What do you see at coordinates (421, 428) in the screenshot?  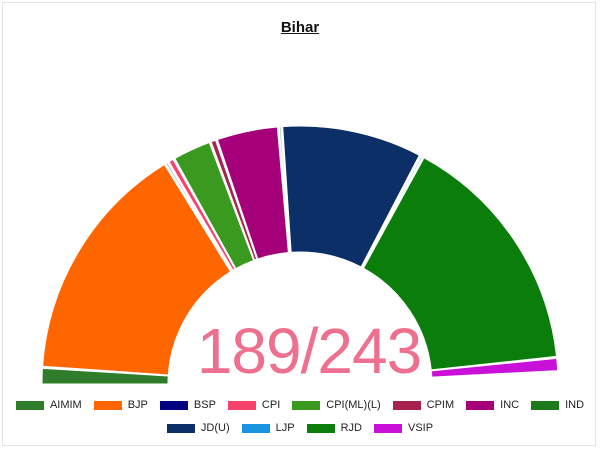 I see `legend-label: VSIP` at bounding box center [421, 428].